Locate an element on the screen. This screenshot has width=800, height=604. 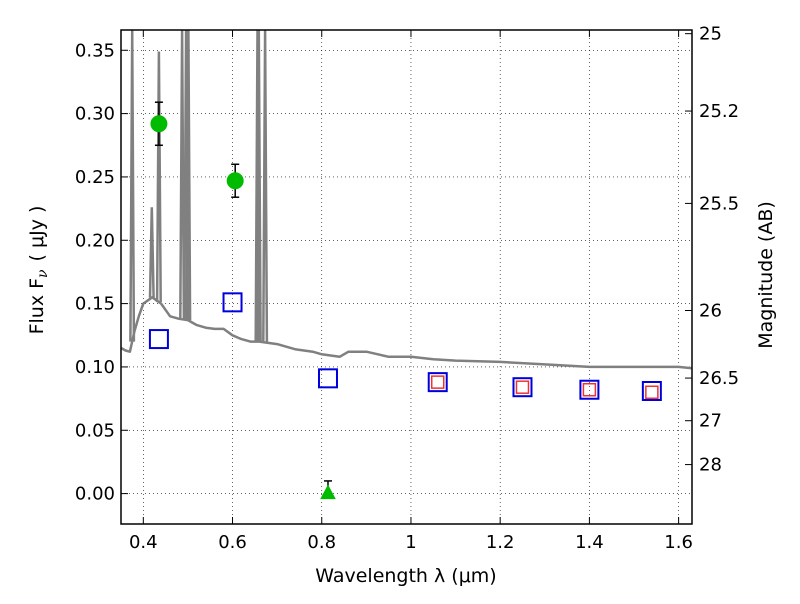
x-tick-label: 1 is located at coordinates (410, 542).